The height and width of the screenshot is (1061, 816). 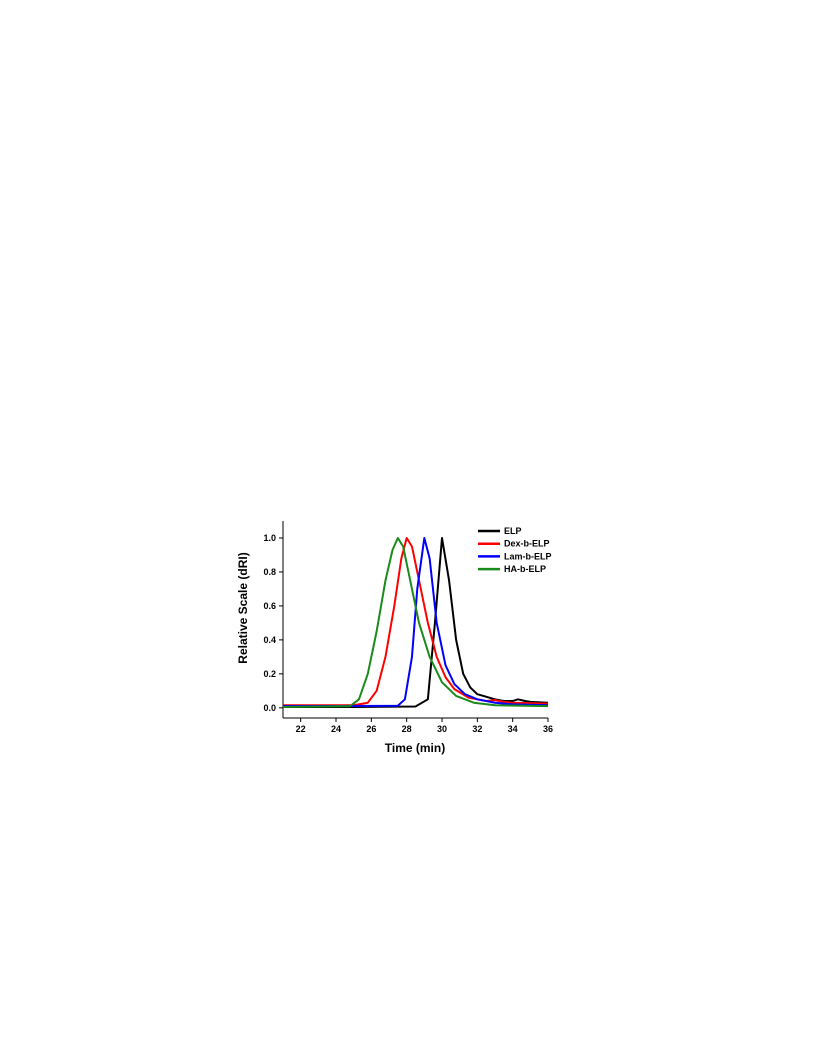 I want to click on y-tick-label: 0.6, so click(x=269, y=606).